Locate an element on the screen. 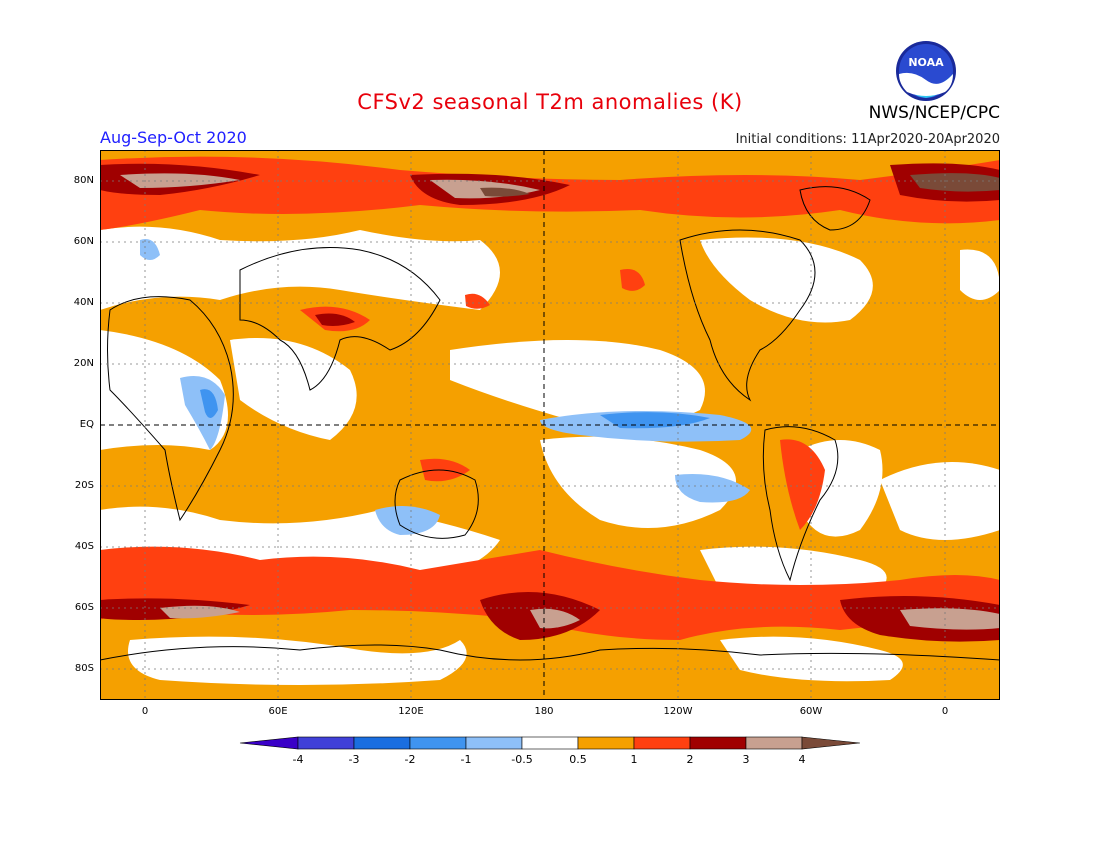 The width and height of the screenshot is (1100, 850). lat-tick: 40N is located at coordinates (83, 302).